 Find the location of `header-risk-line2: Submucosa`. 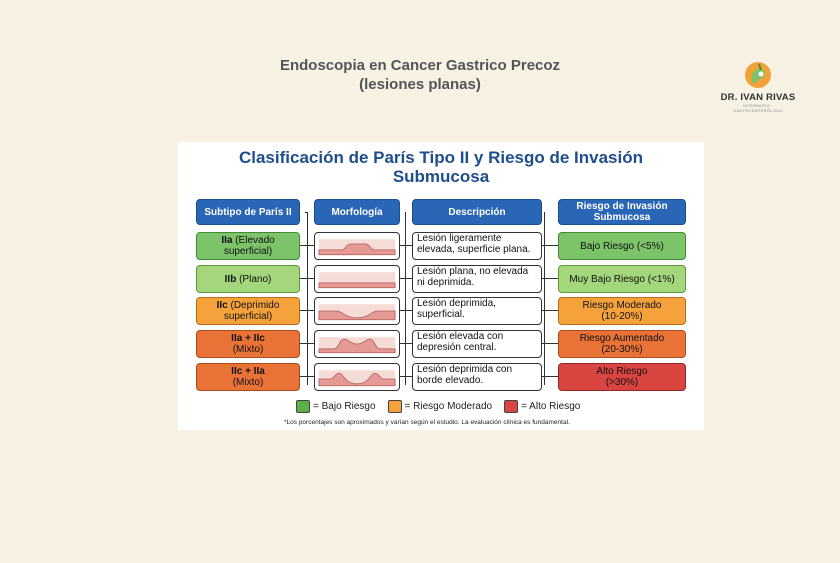

header-risk-line2: Submucosa is located at coordinates (622, 217).